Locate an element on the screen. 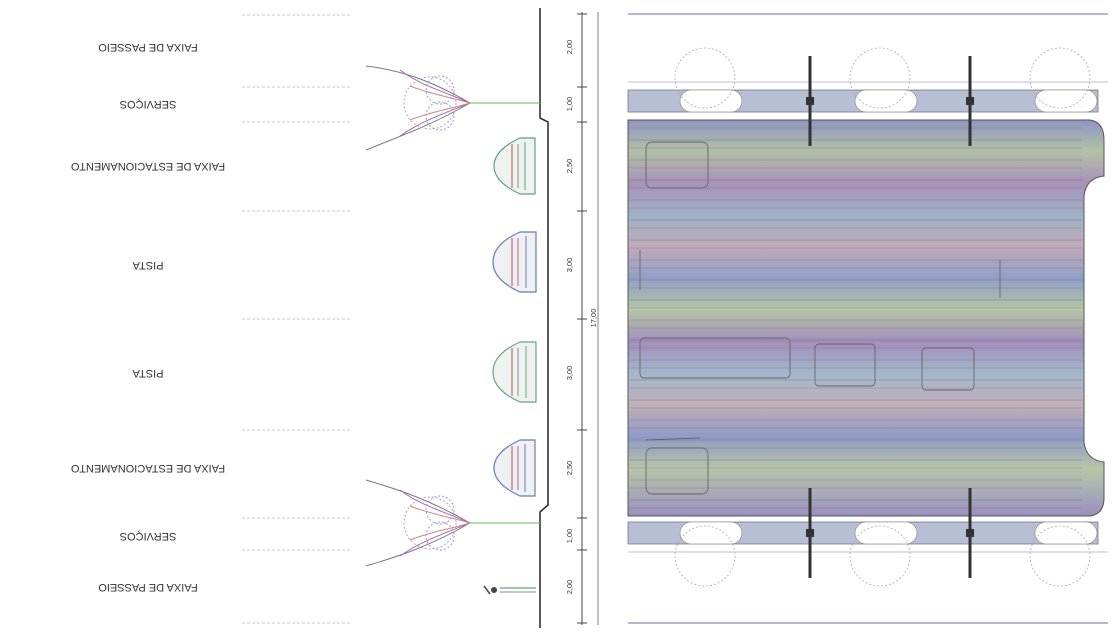 This screenshot has width=1112, height=639. pedestrian-figure is located at coordinates (509, 590).